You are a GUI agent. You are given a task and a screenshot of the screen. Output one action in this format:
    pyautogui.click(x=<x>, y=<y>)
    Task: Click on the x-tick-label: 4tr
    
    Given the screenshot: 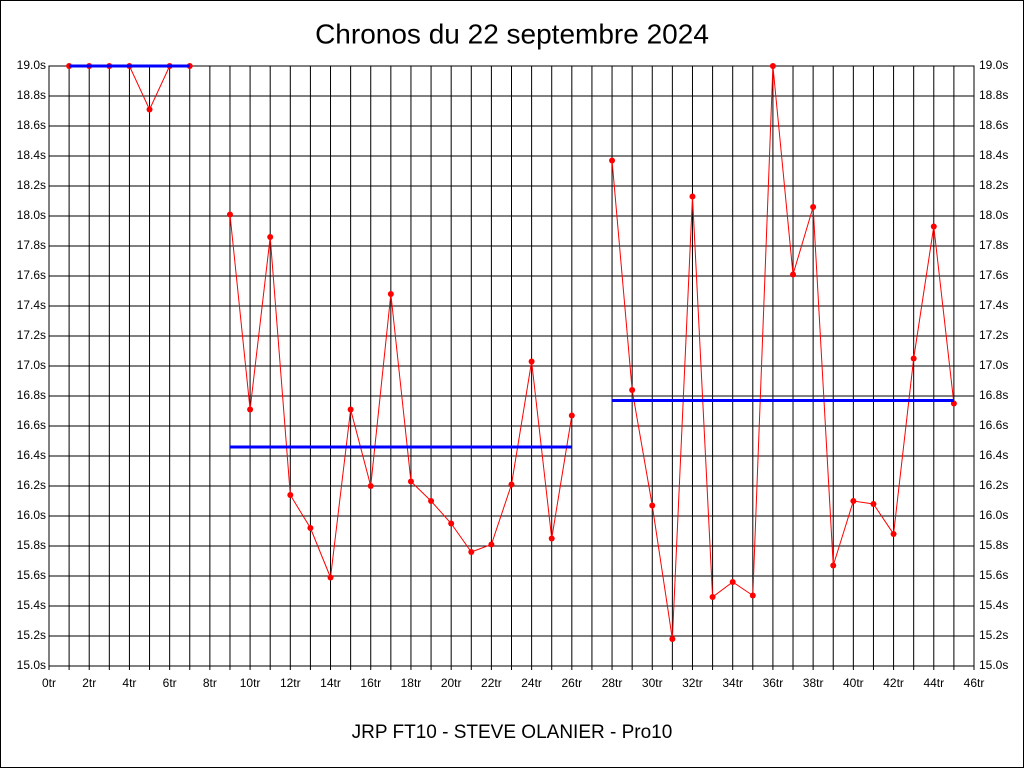 What is the action you would take?
    pyautogui.click(x=129, y=683)
    